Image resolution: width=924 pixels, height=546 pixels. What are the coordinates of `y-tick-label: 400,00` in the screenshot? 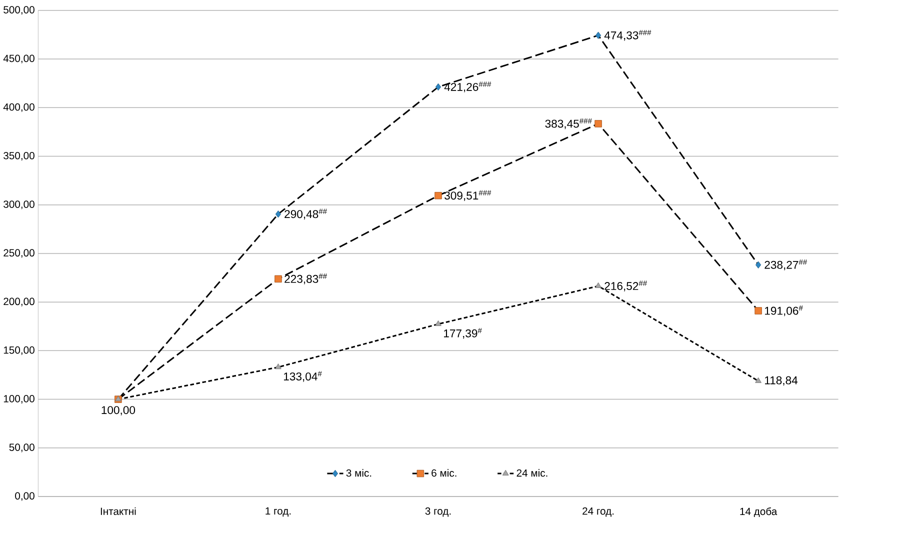 It's located at (18, 107).